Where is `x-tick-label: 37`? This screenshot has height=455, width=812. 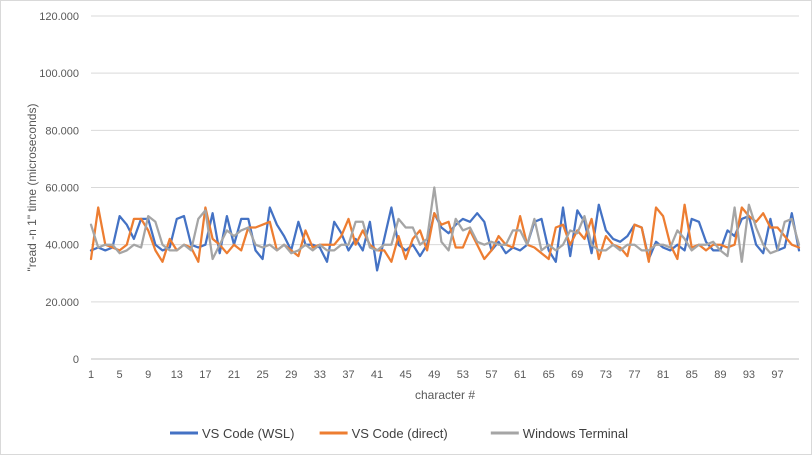 x-tick-label: 37 is located at coordinates (348, 375).